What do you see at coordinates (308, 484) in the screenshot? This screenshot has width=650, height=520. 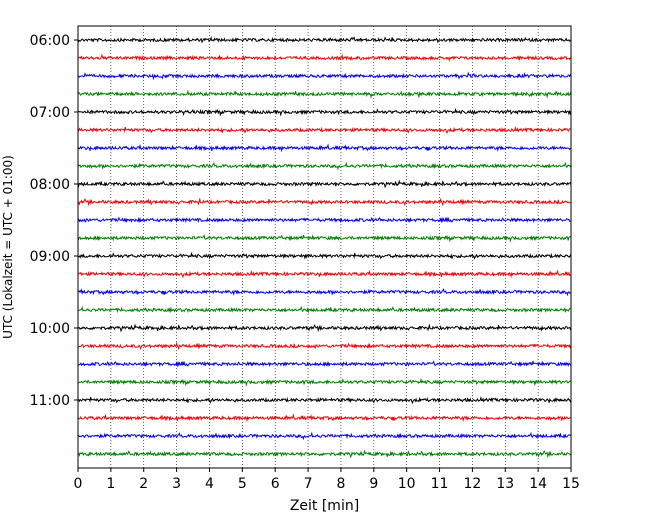 I see `x-tick-label: 7` at bounding box center [308, 484].